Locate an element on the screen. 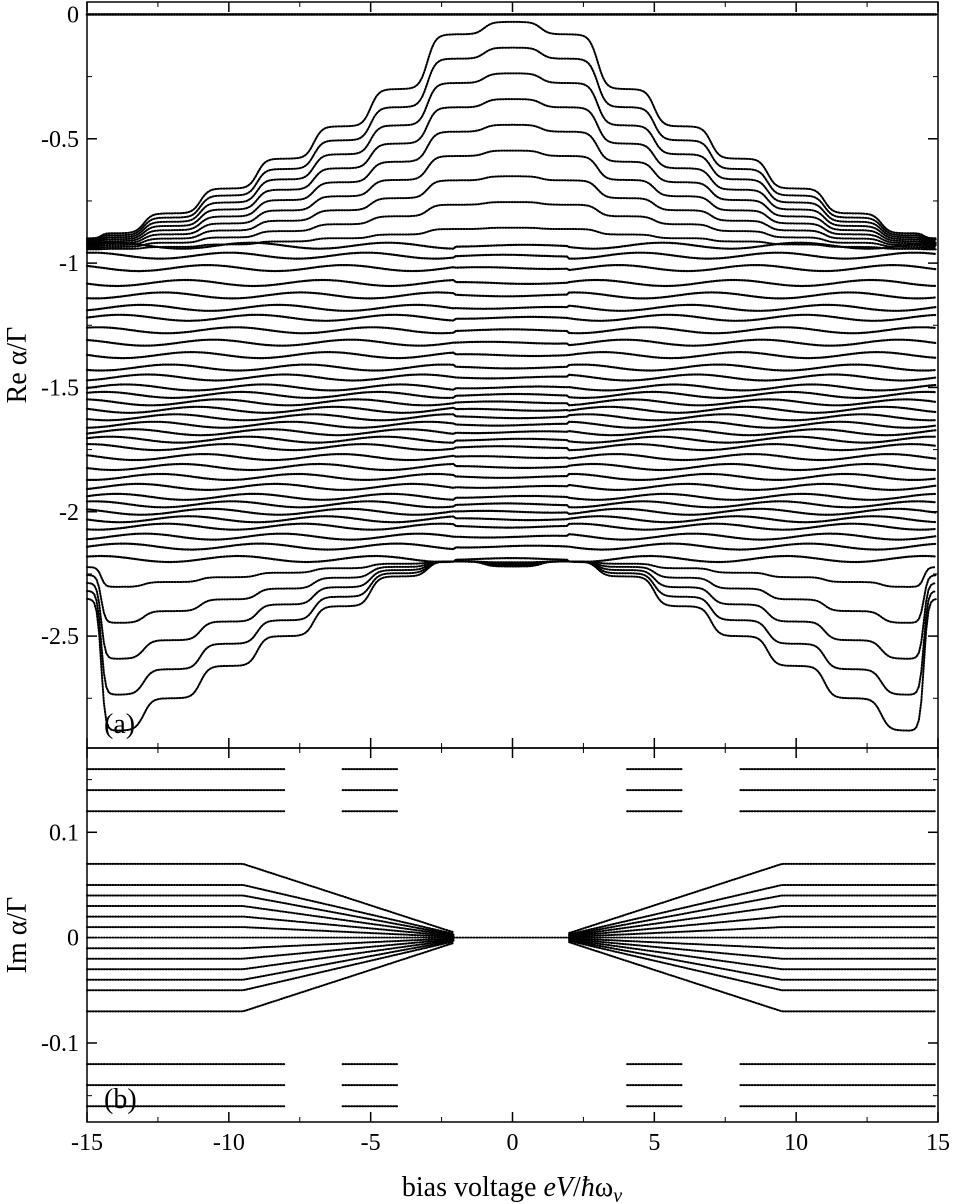  y-tick-label-a: -1.5 is located at coordinates (60, 388).